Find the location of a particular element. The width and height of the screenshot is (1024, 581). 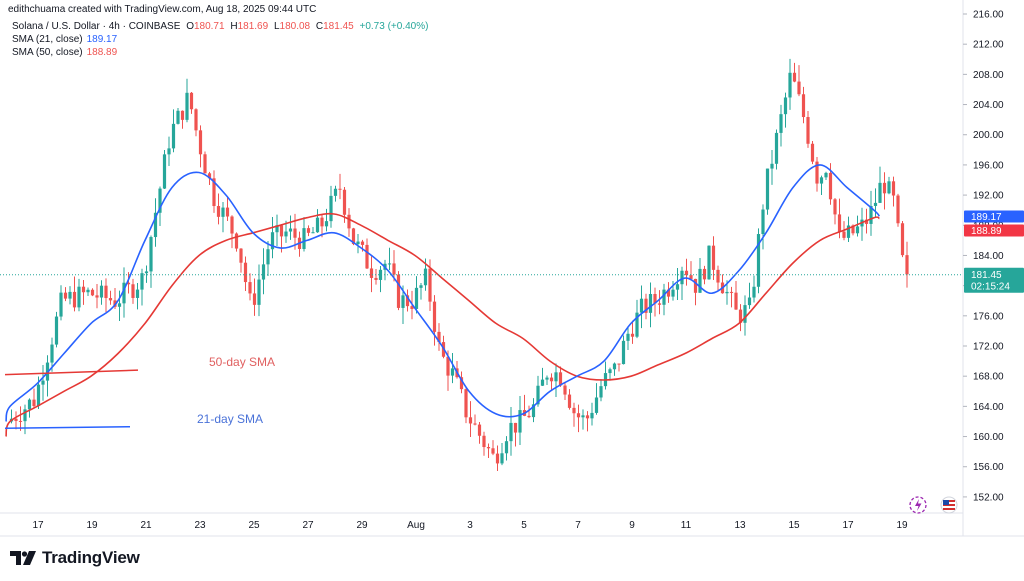

y-tick-label: 176.00 is located at coordinates (988, 316).